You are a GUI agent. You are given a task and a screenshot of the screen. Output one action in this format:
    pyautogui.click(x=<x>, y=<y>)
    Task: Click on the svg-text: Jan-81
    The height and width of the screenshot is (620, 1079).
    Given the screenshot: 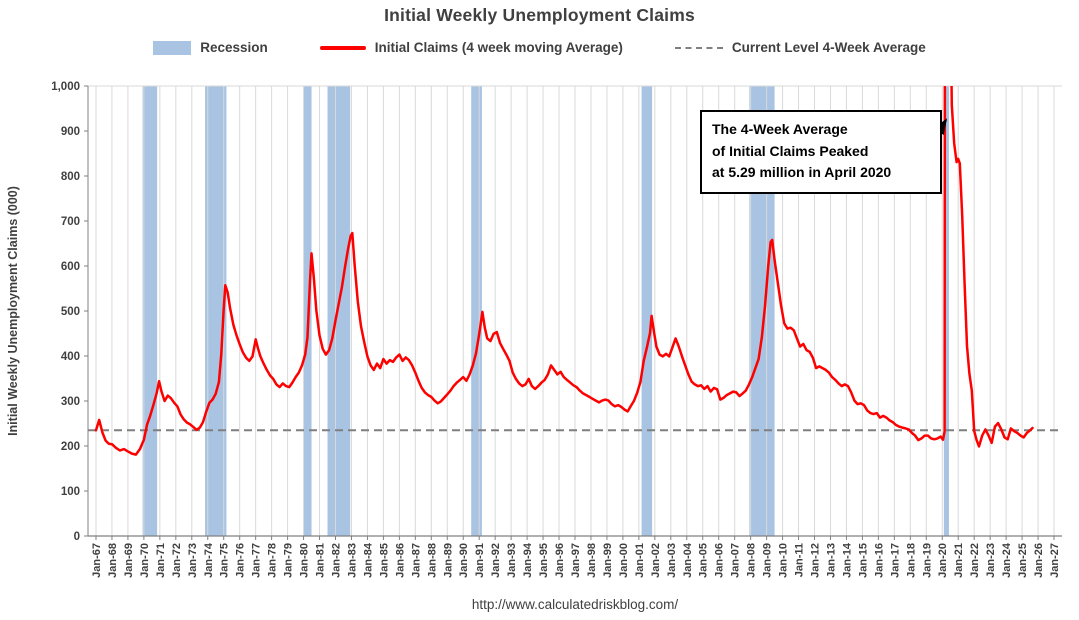 What is the action you would take?
    pyautogui.click(x=321, y=560)
    